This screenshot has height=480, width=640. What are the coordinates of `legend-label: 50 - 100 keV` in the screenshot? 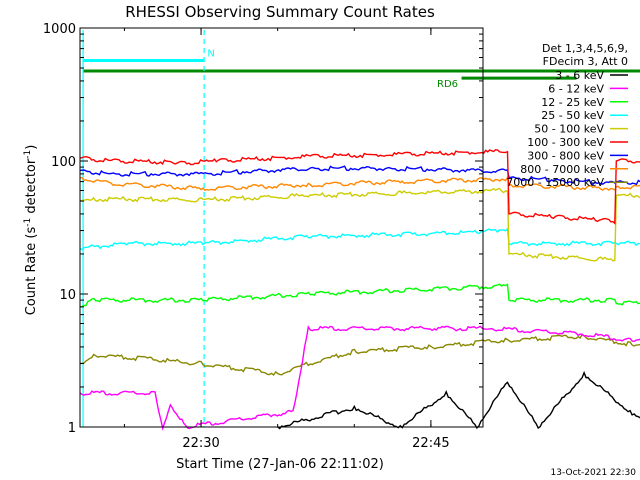 It's located at (569, 129).